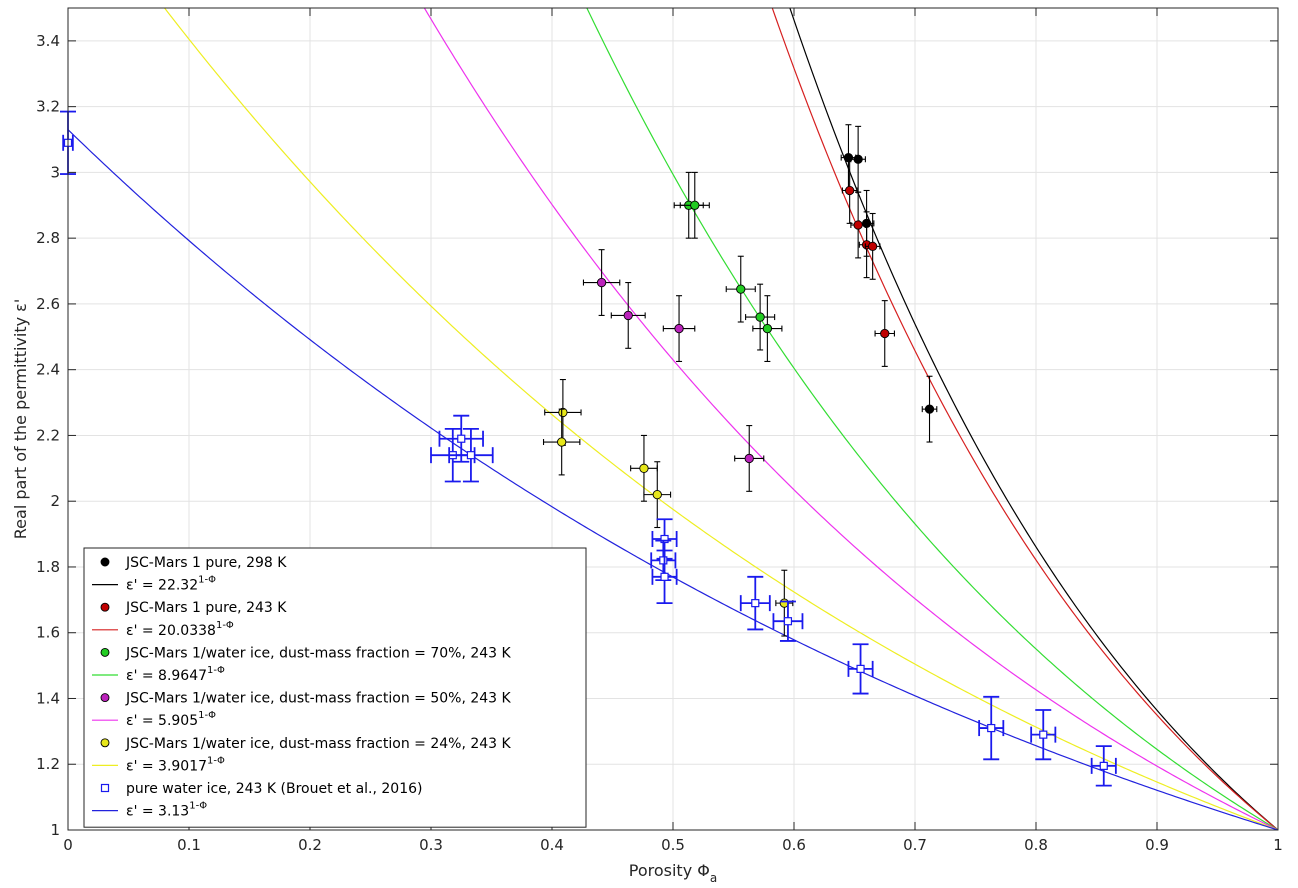 Image resolution: width=1298 pixels, height=888 pixels. I want to click on x-tick-label: 0.5, so click(673, 845).